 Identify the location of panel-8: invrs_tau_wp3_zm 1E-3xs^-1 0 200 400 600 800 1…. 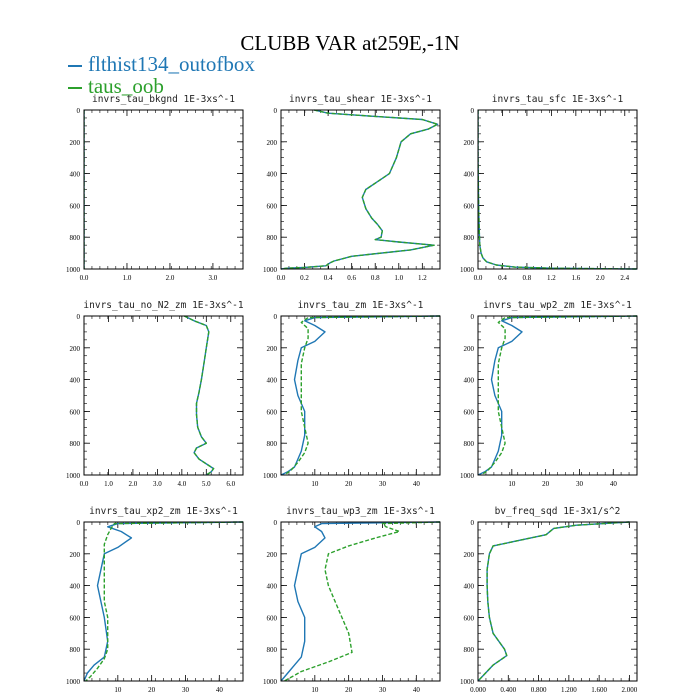
(352, 600).